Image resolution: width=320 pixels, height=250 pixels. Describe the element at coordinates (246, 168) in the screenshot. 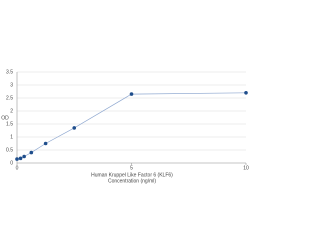

I see `x-tick-label: 10` at that location.